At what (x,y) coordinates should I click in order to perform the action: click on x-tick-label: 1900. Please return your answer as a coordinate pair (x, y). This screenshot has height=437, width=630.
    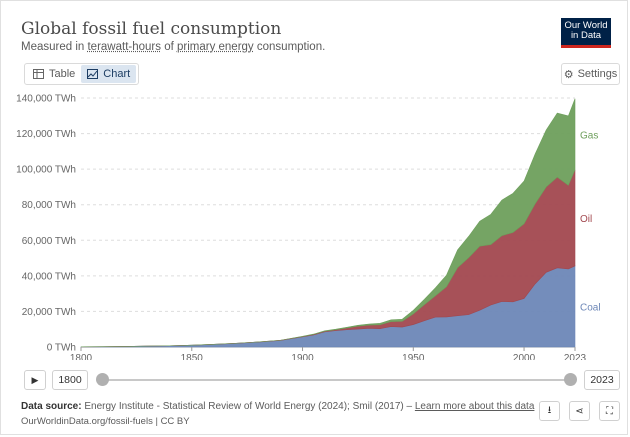
    Looking at the image, I should click on (302, 356).